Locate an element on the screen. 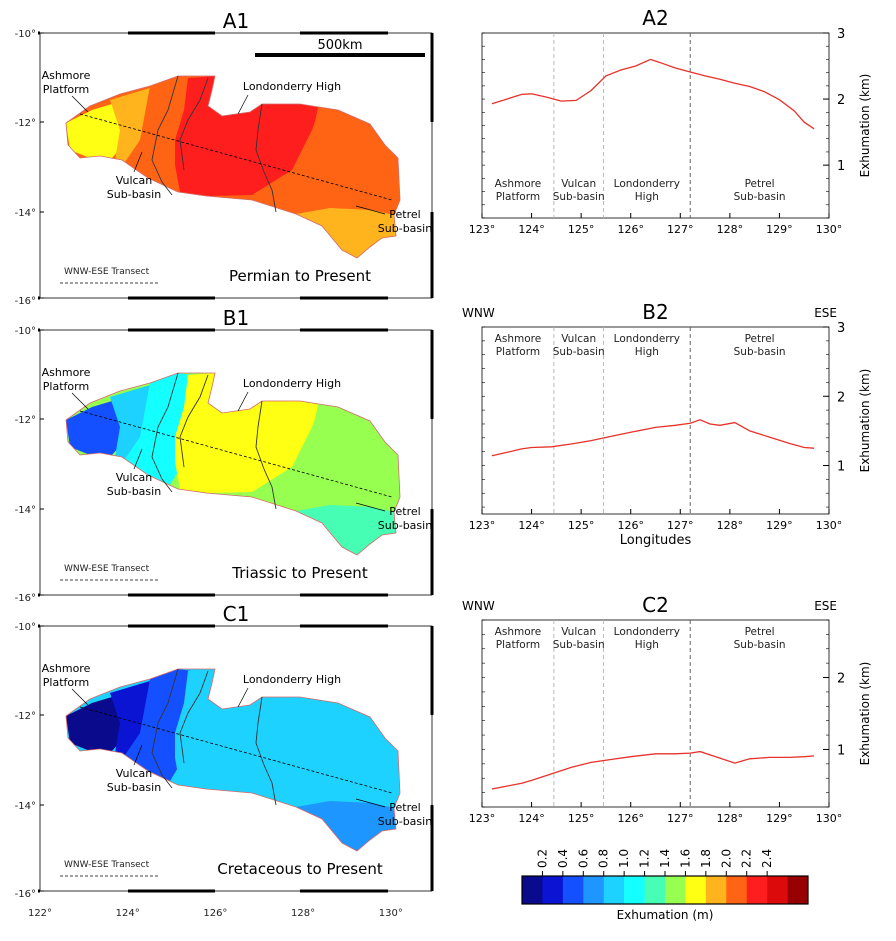 The width and height of the screenshot is (896, 941). x-tick-label: 128° is located at coordinates (730, 525).